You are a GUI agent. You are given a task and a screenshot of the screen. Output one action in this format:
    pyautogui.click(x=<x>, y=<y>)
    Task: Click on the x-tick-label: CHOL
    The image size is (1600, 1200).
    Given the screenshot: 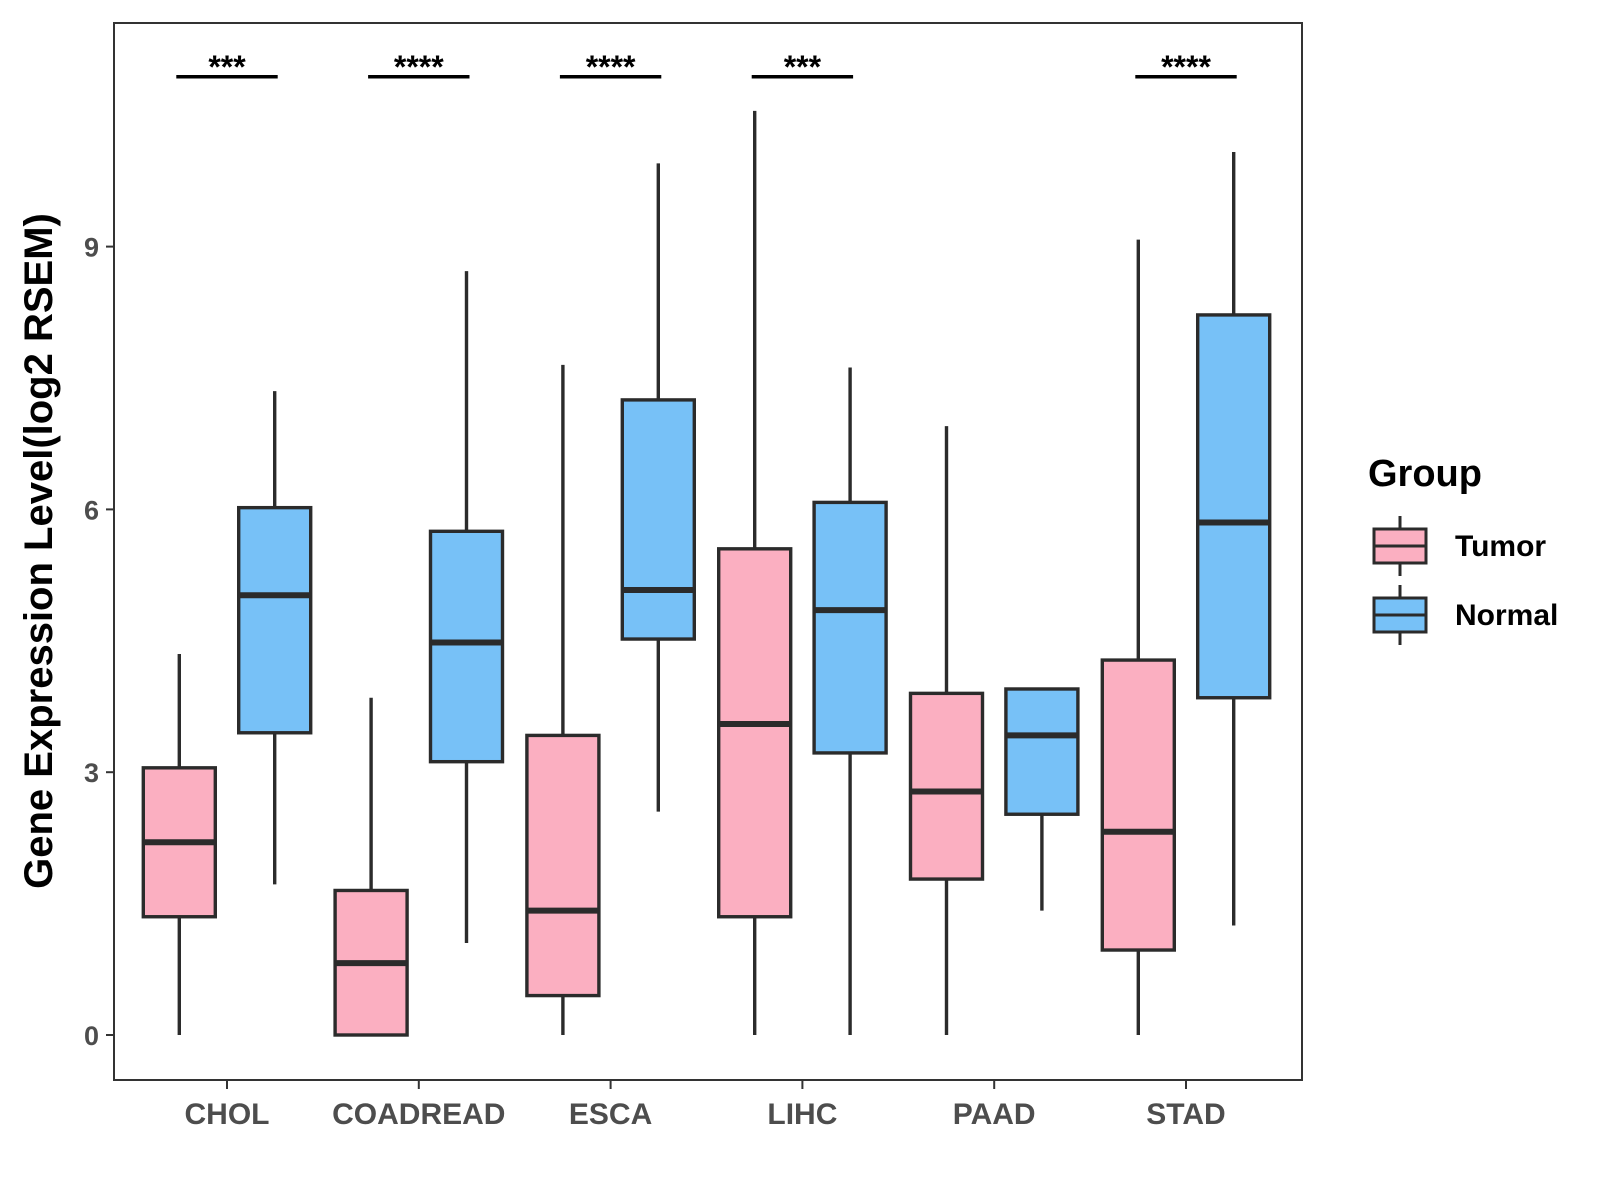 What is the action you would take?
    pyautogui.click(x=227, y=1114)
    